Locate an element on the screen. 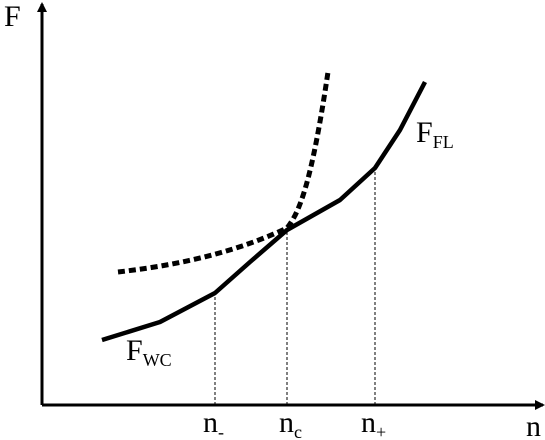 Image resolution: width=545 pixels, height=440 pixels. x-axis-label: n is located at coordinates (533, 425).